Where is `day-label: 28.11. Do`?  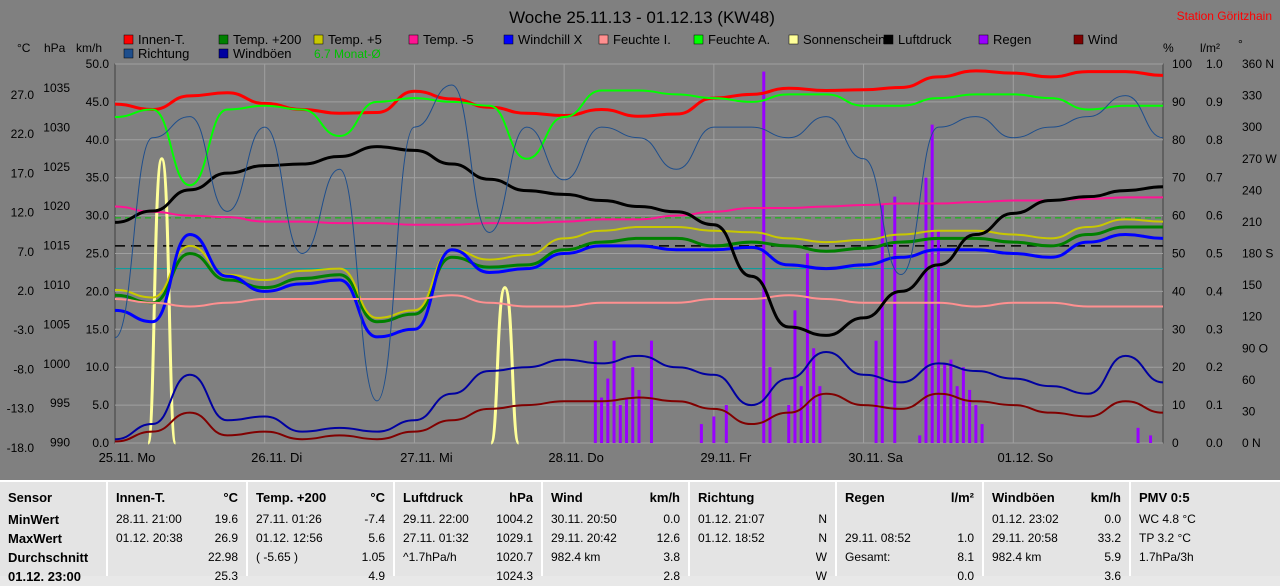 day-label: 28.11. Do is located at coordinates (575, 457).